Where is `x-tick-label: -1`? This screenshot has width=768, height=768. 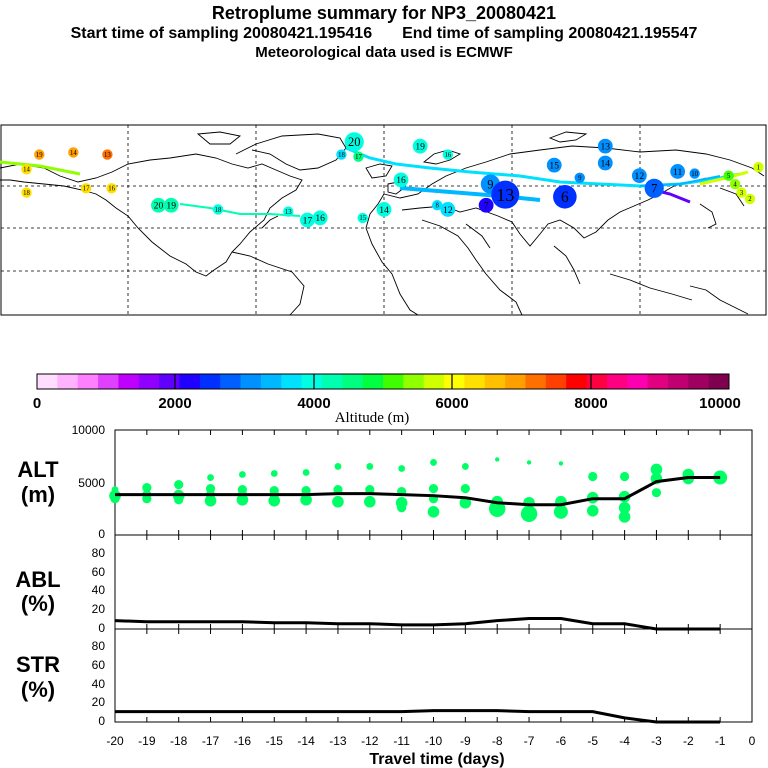 x-tick-label: -1 is located at coordinates (720, 741).